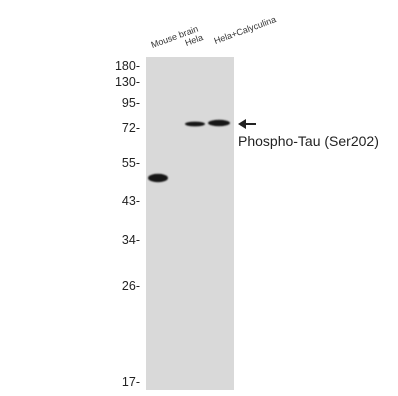 The height and width of the screenshot is (396, 398). Describe the element at coordinates (158, 178) in the screenshot. I see `band-mouse-brain` at that location.